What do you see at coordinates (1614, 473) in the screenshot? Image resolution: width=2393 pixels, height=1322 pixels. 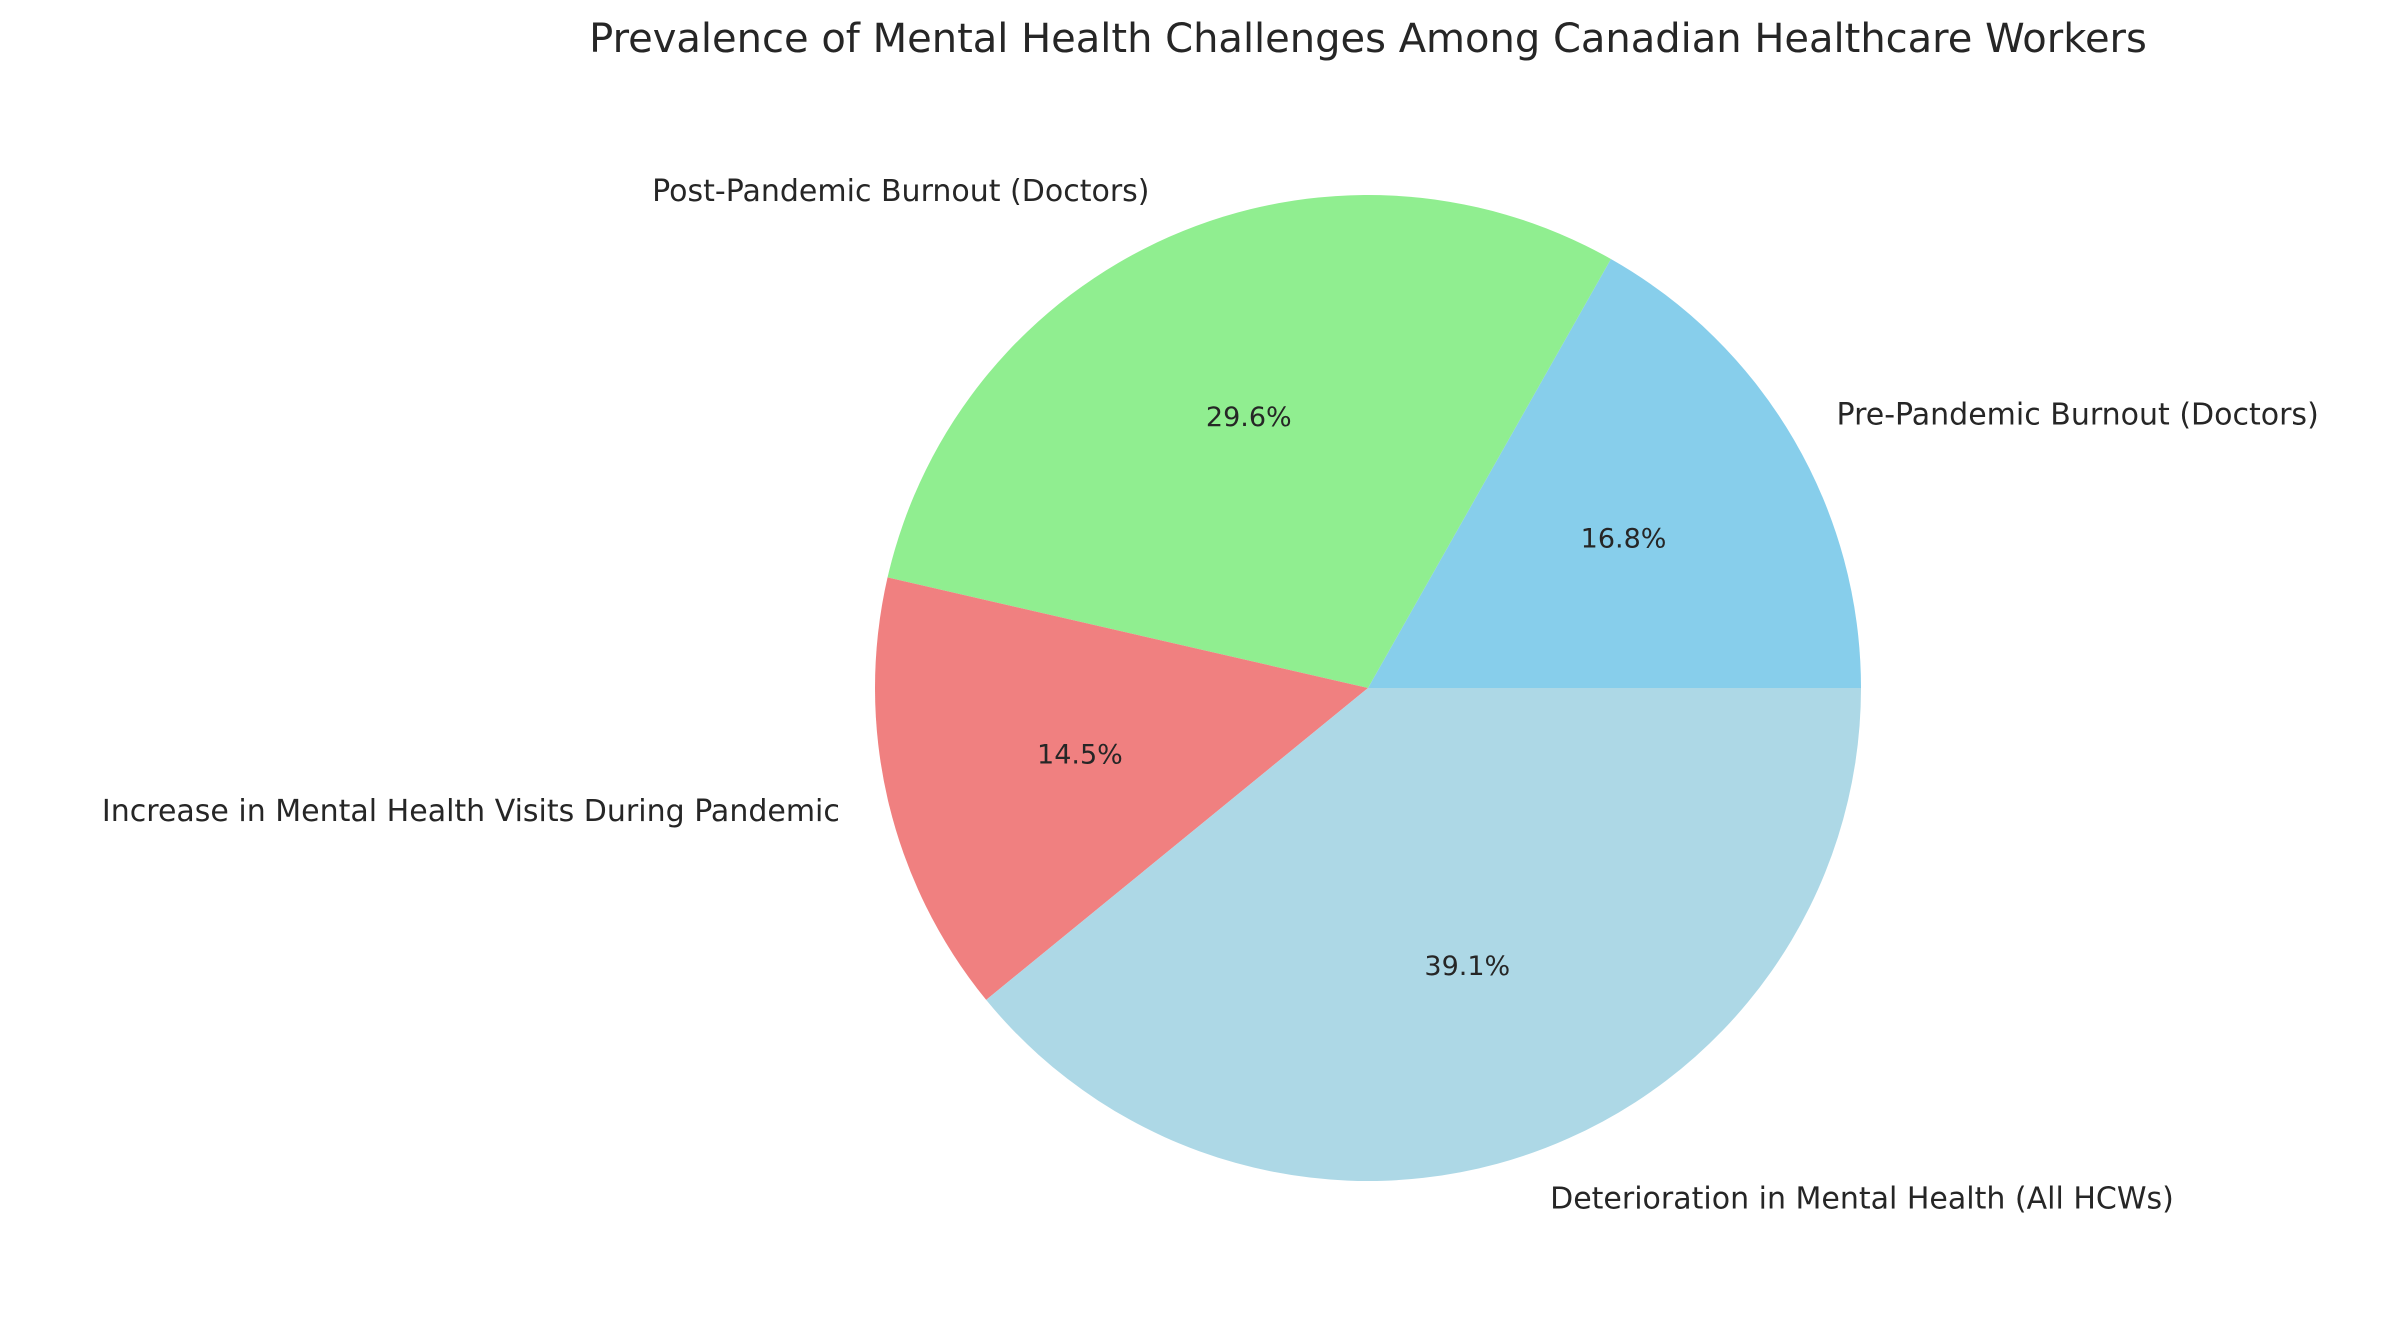 I see `pie-slice-pre-pandemic-burnout-doctors` at bounding box center [1614, 473].